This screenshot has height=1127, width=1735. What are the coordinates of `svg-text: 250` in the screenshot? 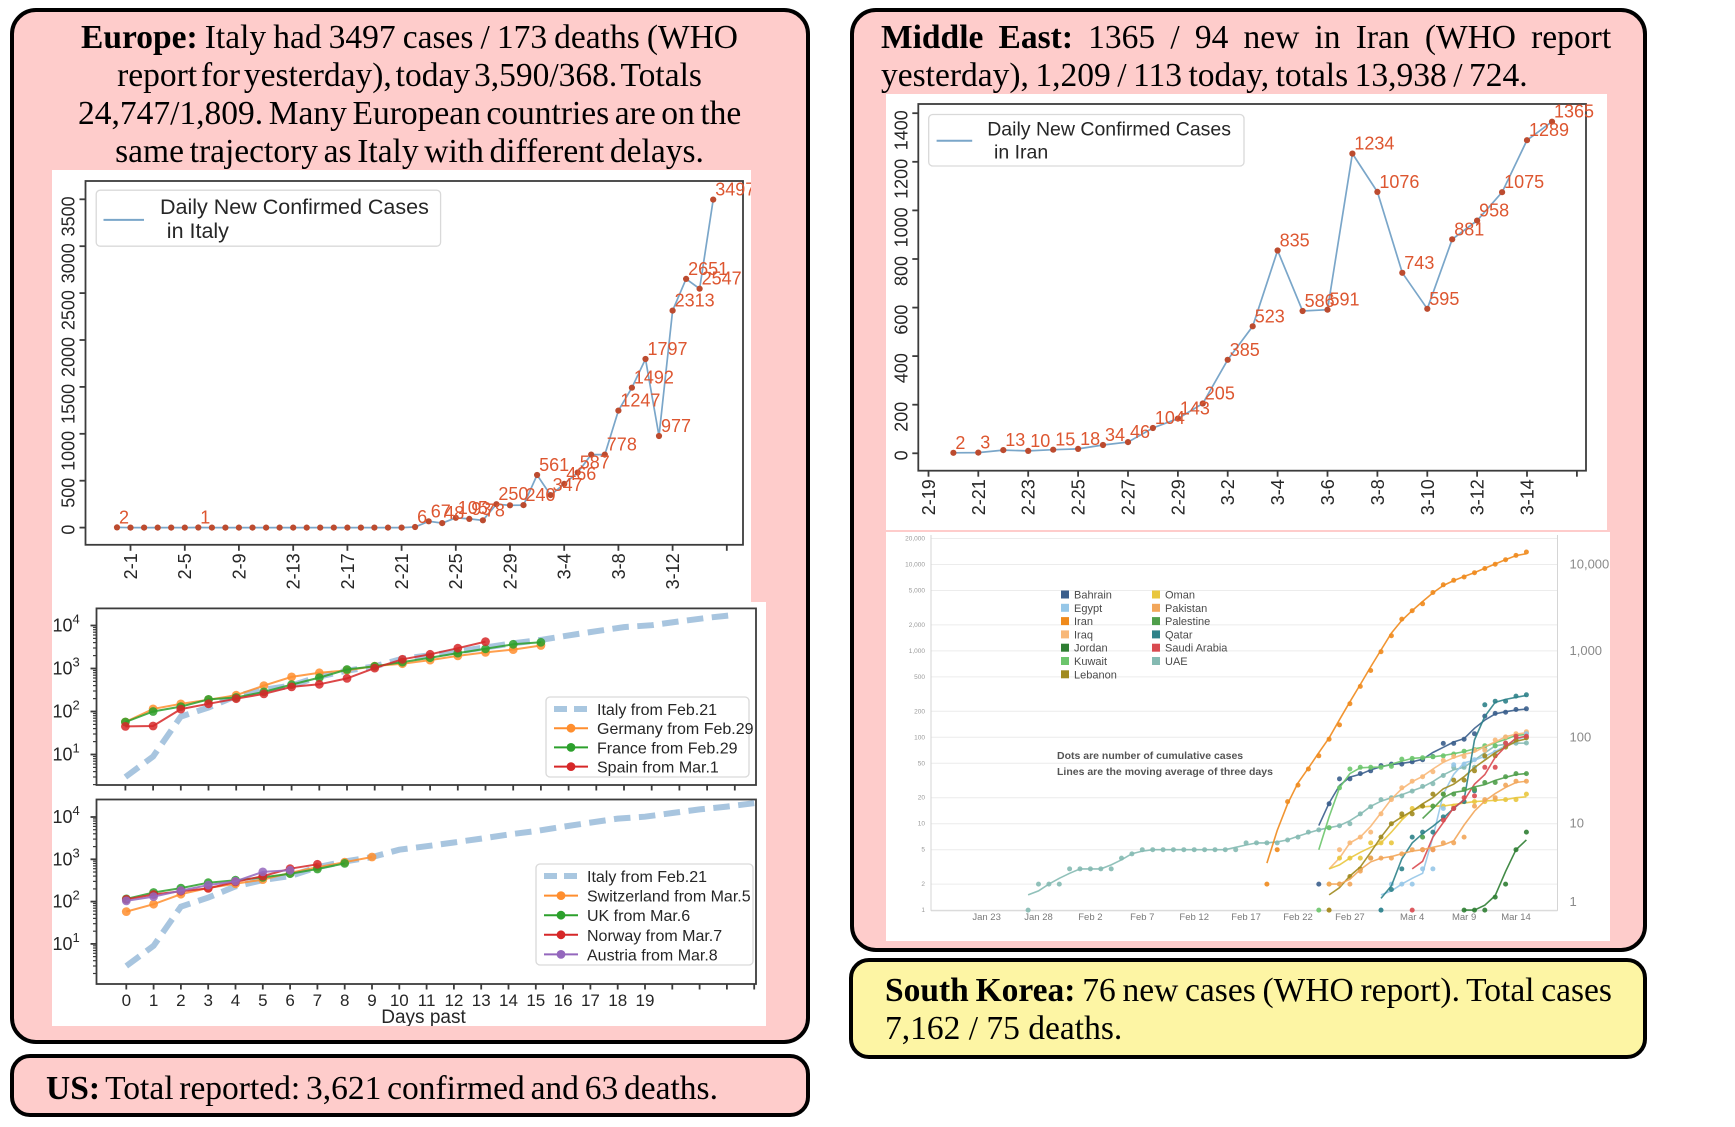 It's located at (513, 494).